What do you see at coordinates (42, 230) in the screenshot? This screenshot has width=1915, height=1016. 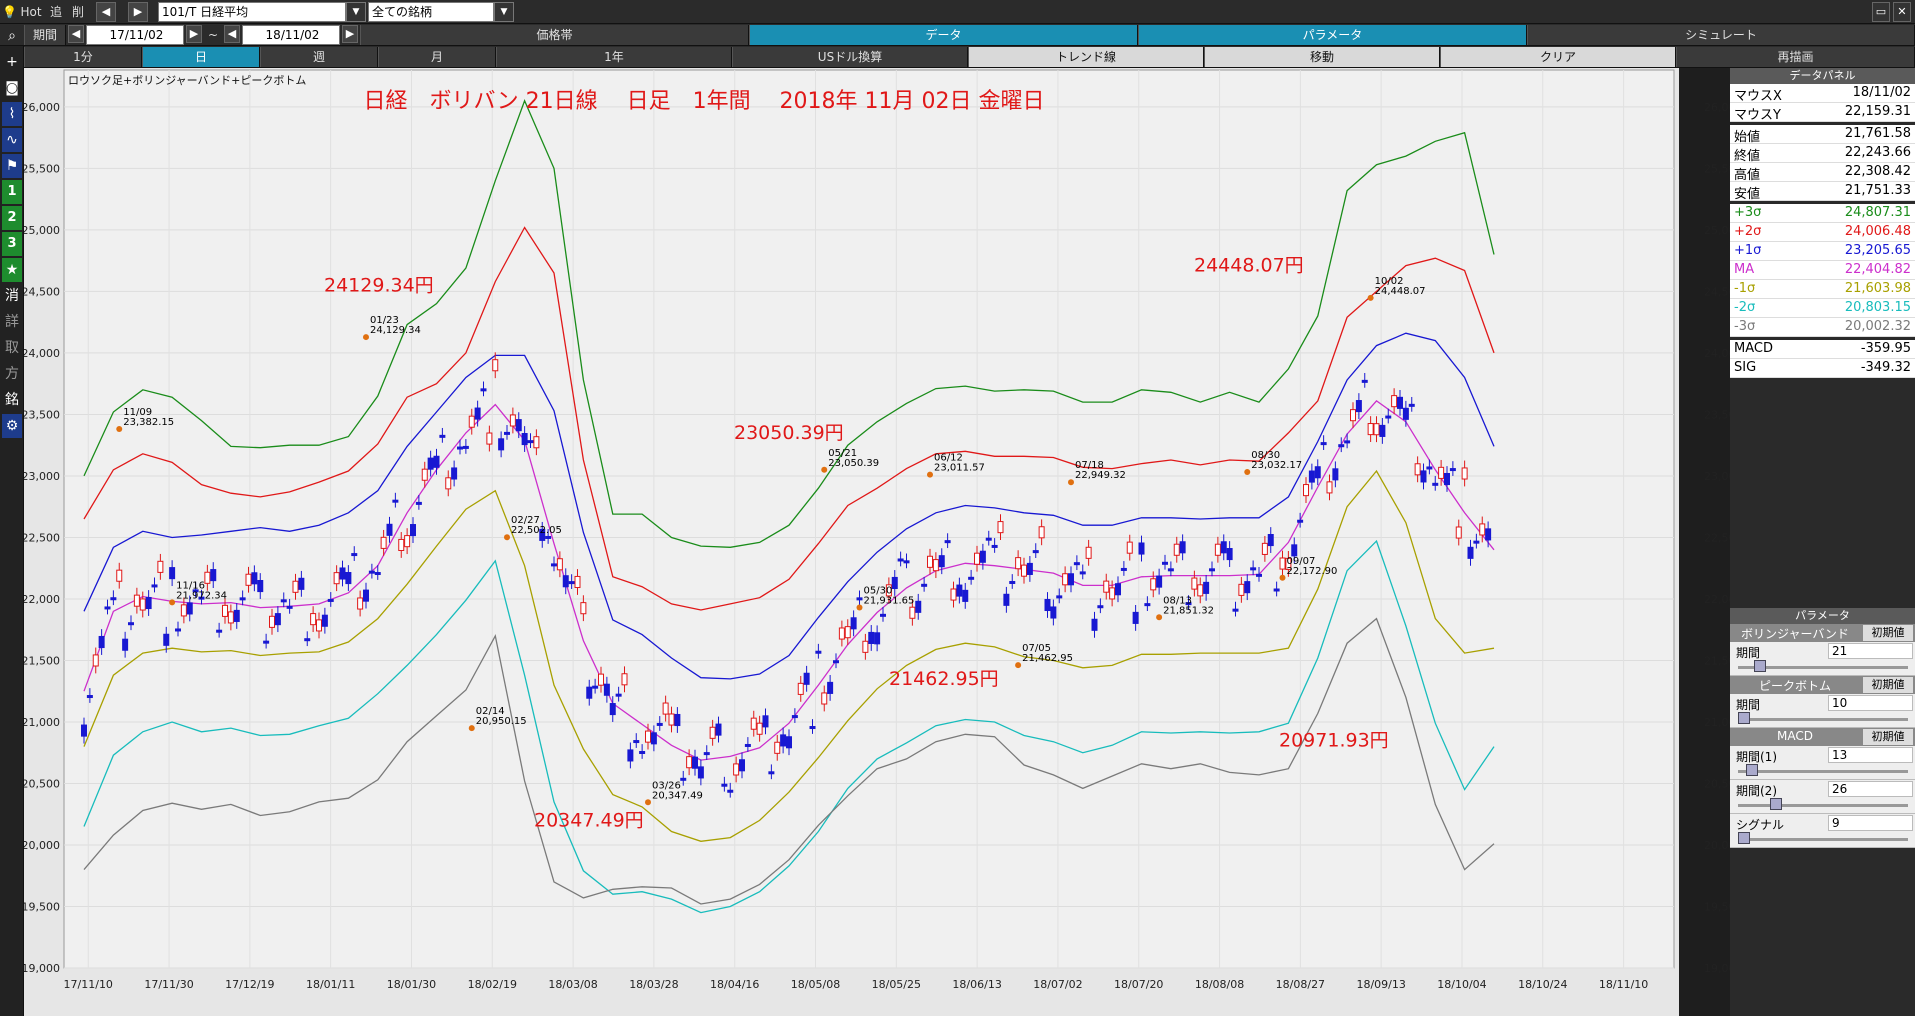 I see `y-tick-label-left: 25,000` at bounding box center [42, 230].